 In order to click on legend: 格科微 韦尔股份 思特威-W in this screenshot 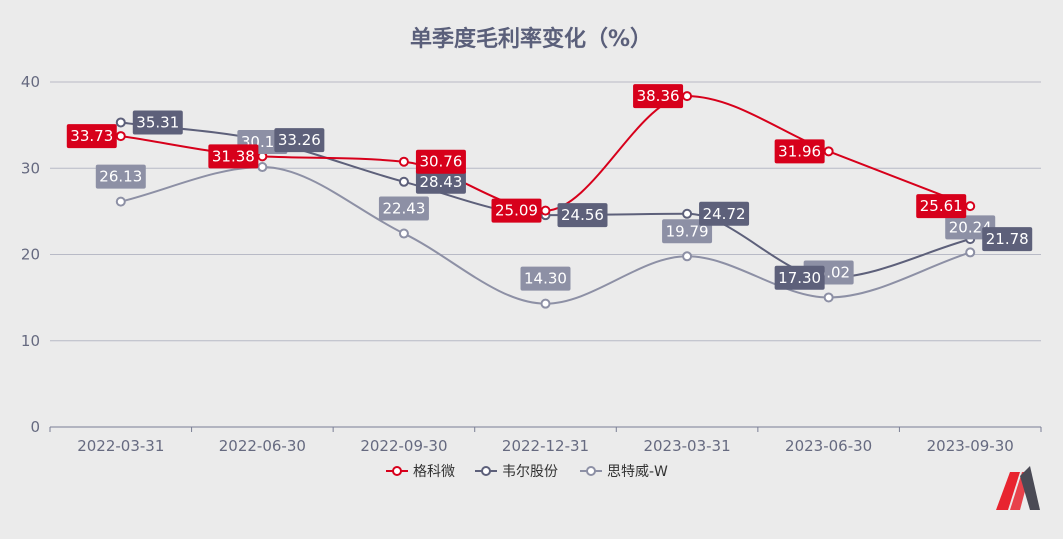, I will do `click(527, 472)`.